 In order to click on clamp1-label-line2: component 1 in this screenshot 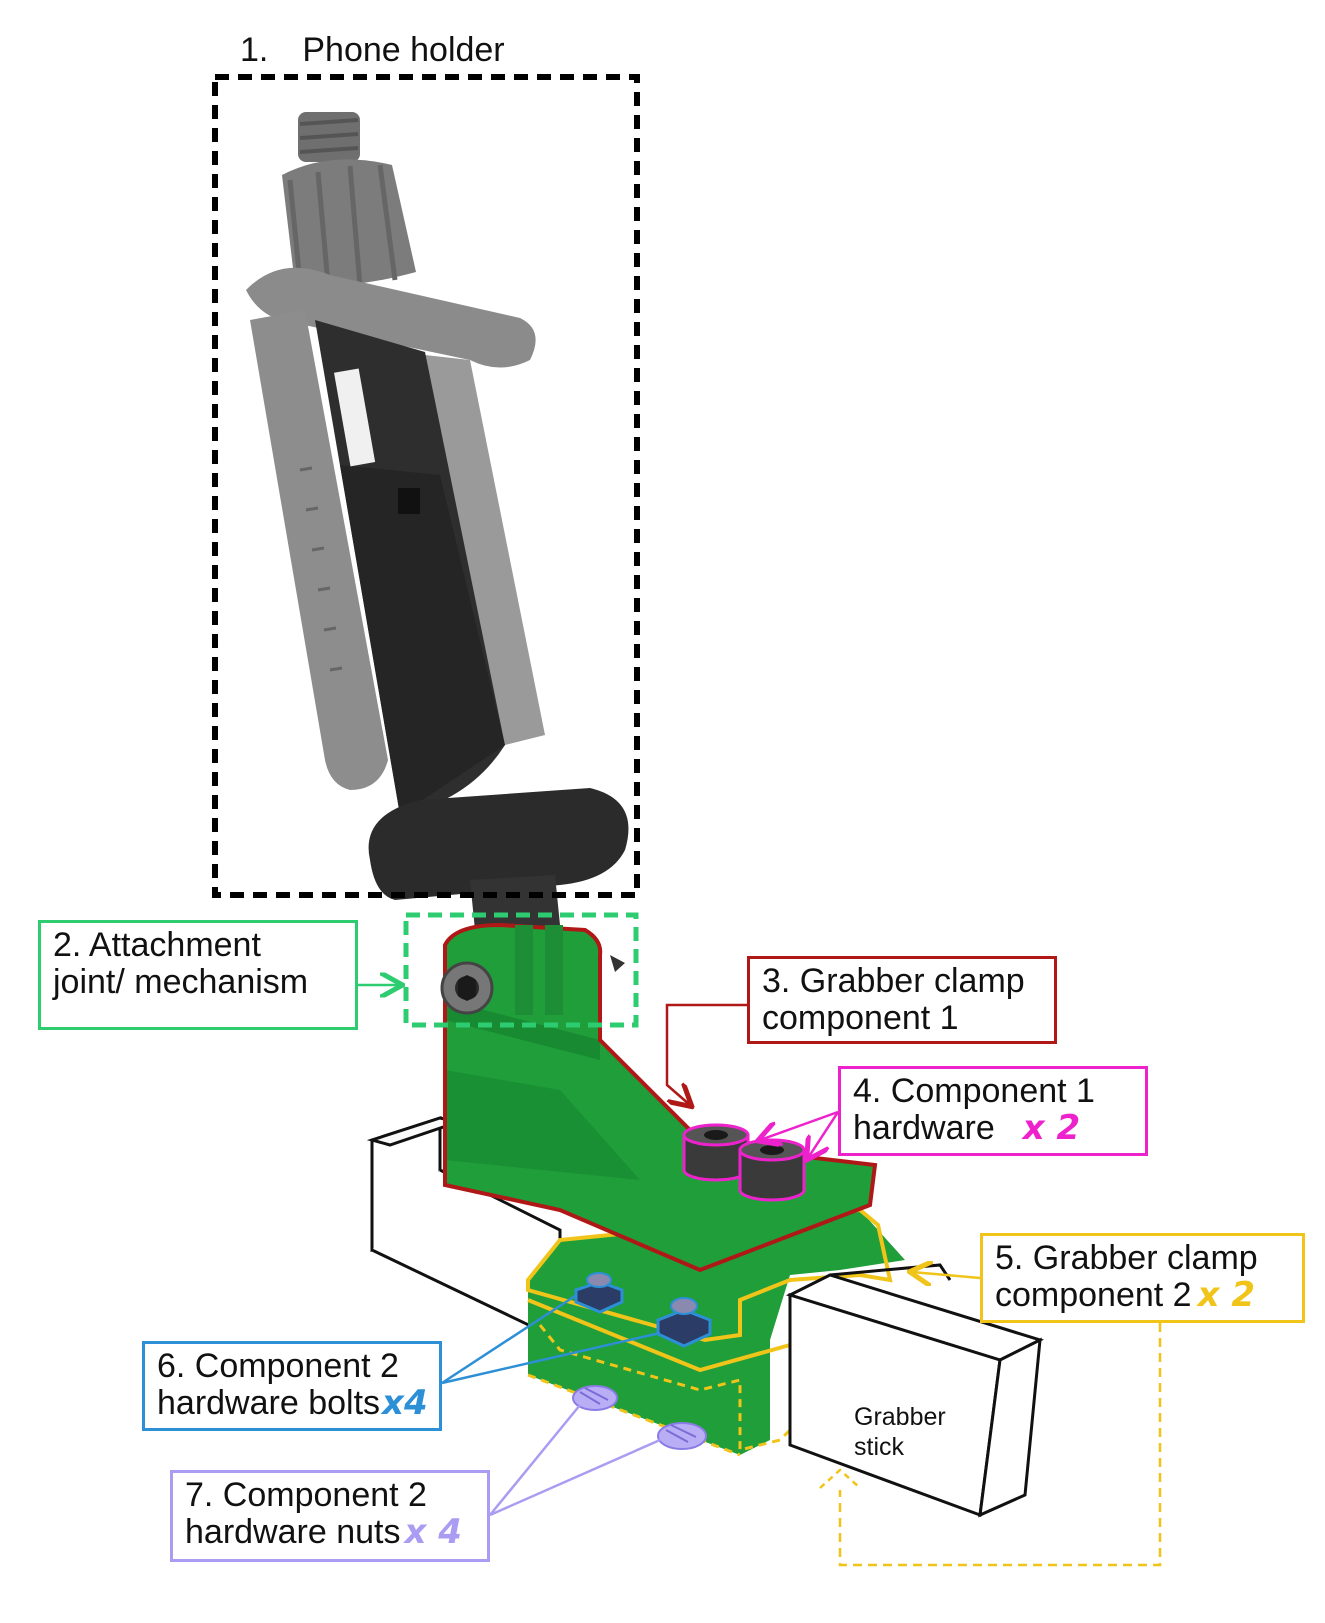, I will do `click(860, 1018)`.